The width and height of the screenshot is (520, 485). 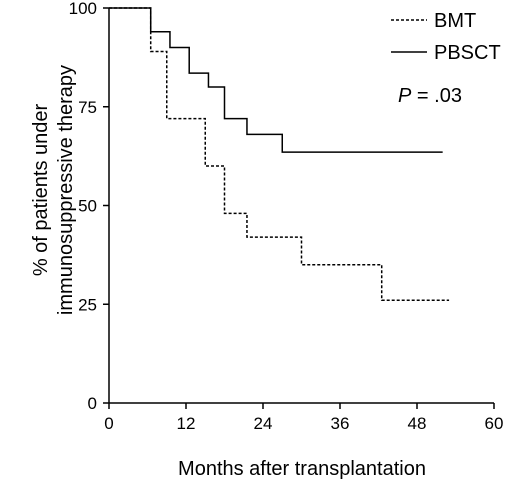 What do you see at coordinates (83, 9) in the screenshot?
I see `y-tick-label: 100` at bounding box center [83, 9].